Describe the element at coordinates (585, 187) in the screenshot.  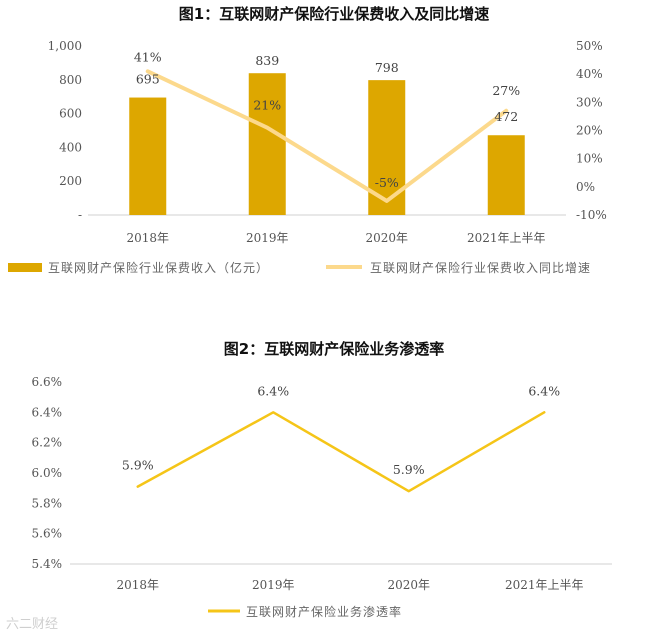
I see `right-axis-tick: 0%` at that location.